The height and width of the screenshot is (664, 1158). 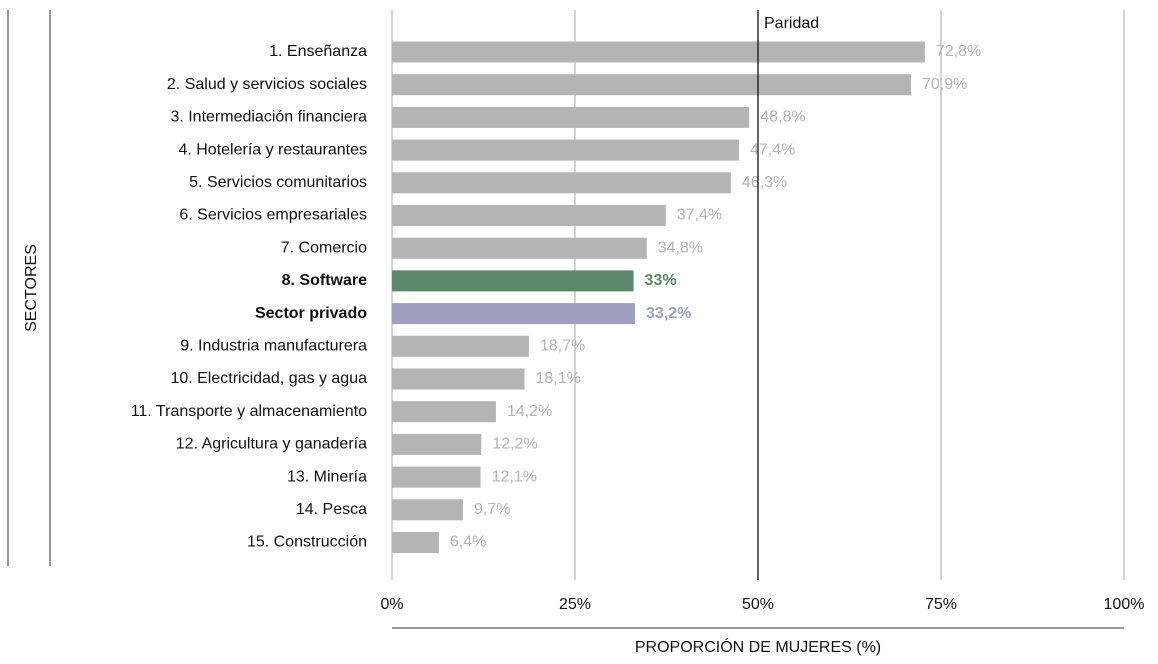 I want to click on y-tick-label: 10. Electricidad, gas y agua, so click(x=268, y=378).